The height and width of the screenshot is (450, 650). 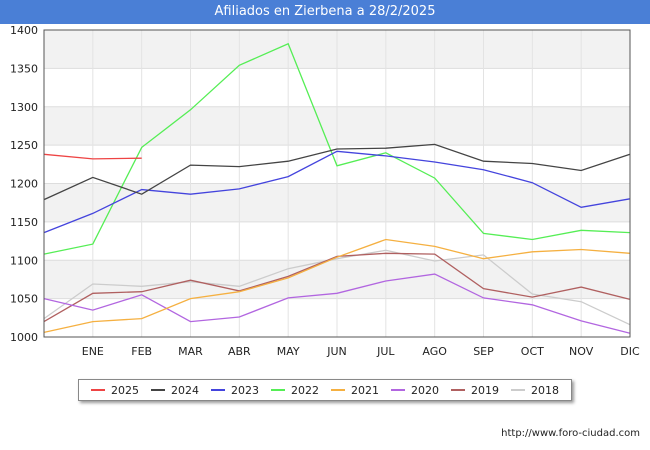 What do you see at coordinates (337, 172) in the screenshot?
I see `series-line-2024` at bounding box center [337, 172].